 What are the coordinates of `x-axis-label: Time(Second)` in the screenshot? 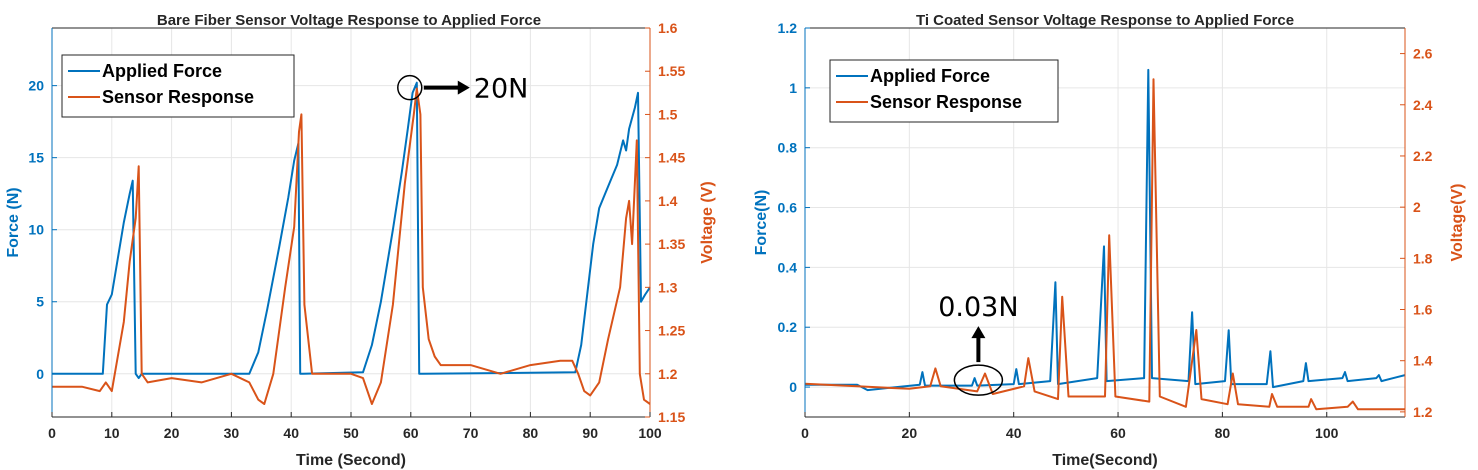 It's located at (1105, 460).